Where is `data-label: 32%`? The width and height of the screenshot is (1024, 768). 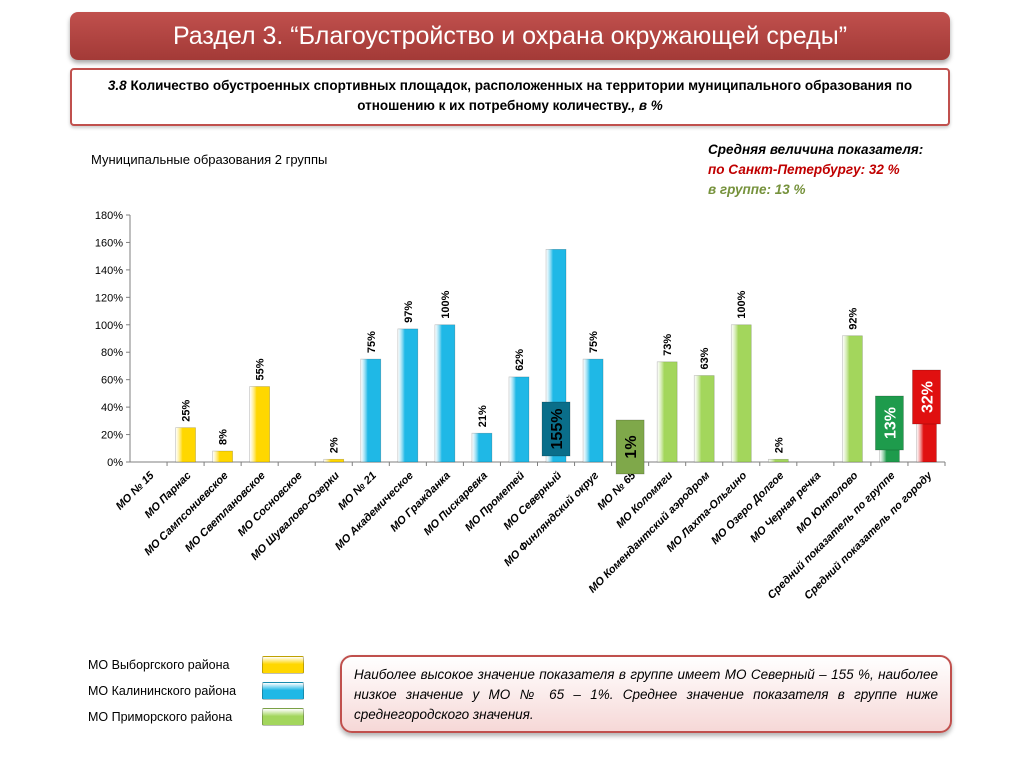 data-label: 32% is located at coordinates (927, 397).